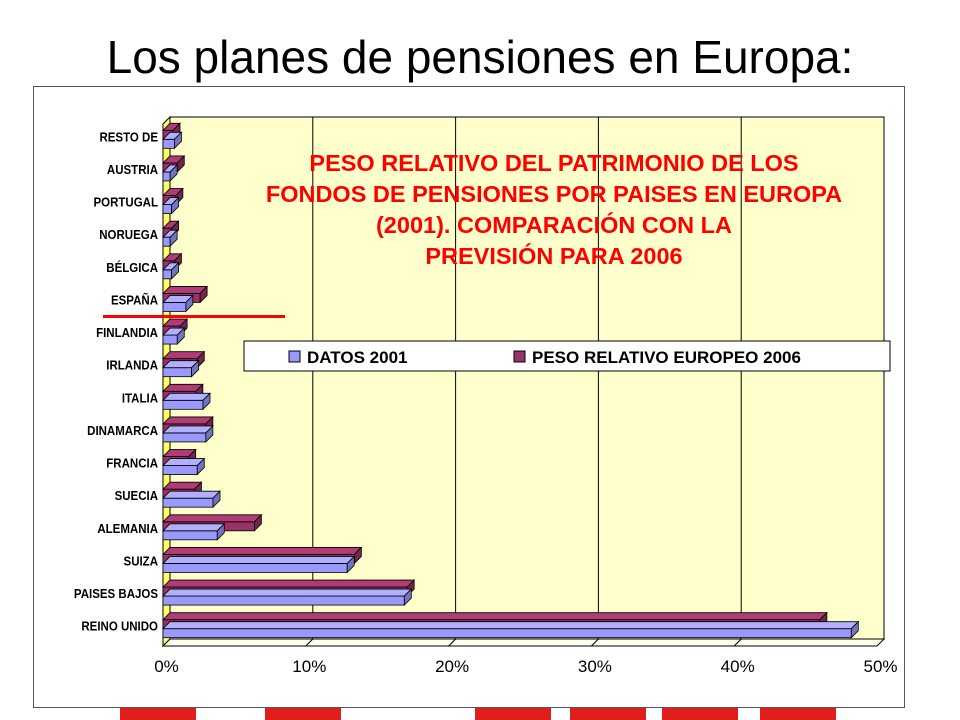 This screenshot has width=960, height=720. What do you see at coordinates (132, 365) in the screenshot?
I see `category-label: IRLANDA` at bounding box center [132, 365].